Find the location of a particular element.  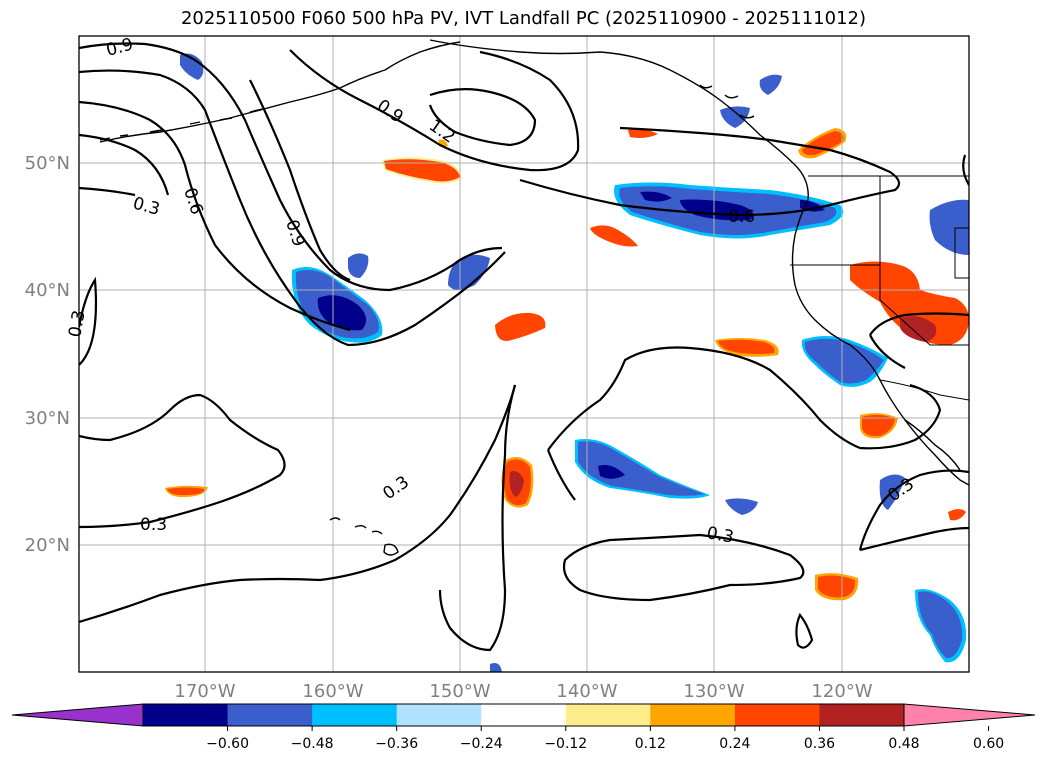

lon-tick-label: 160°W is located at coordinates (332, 691).